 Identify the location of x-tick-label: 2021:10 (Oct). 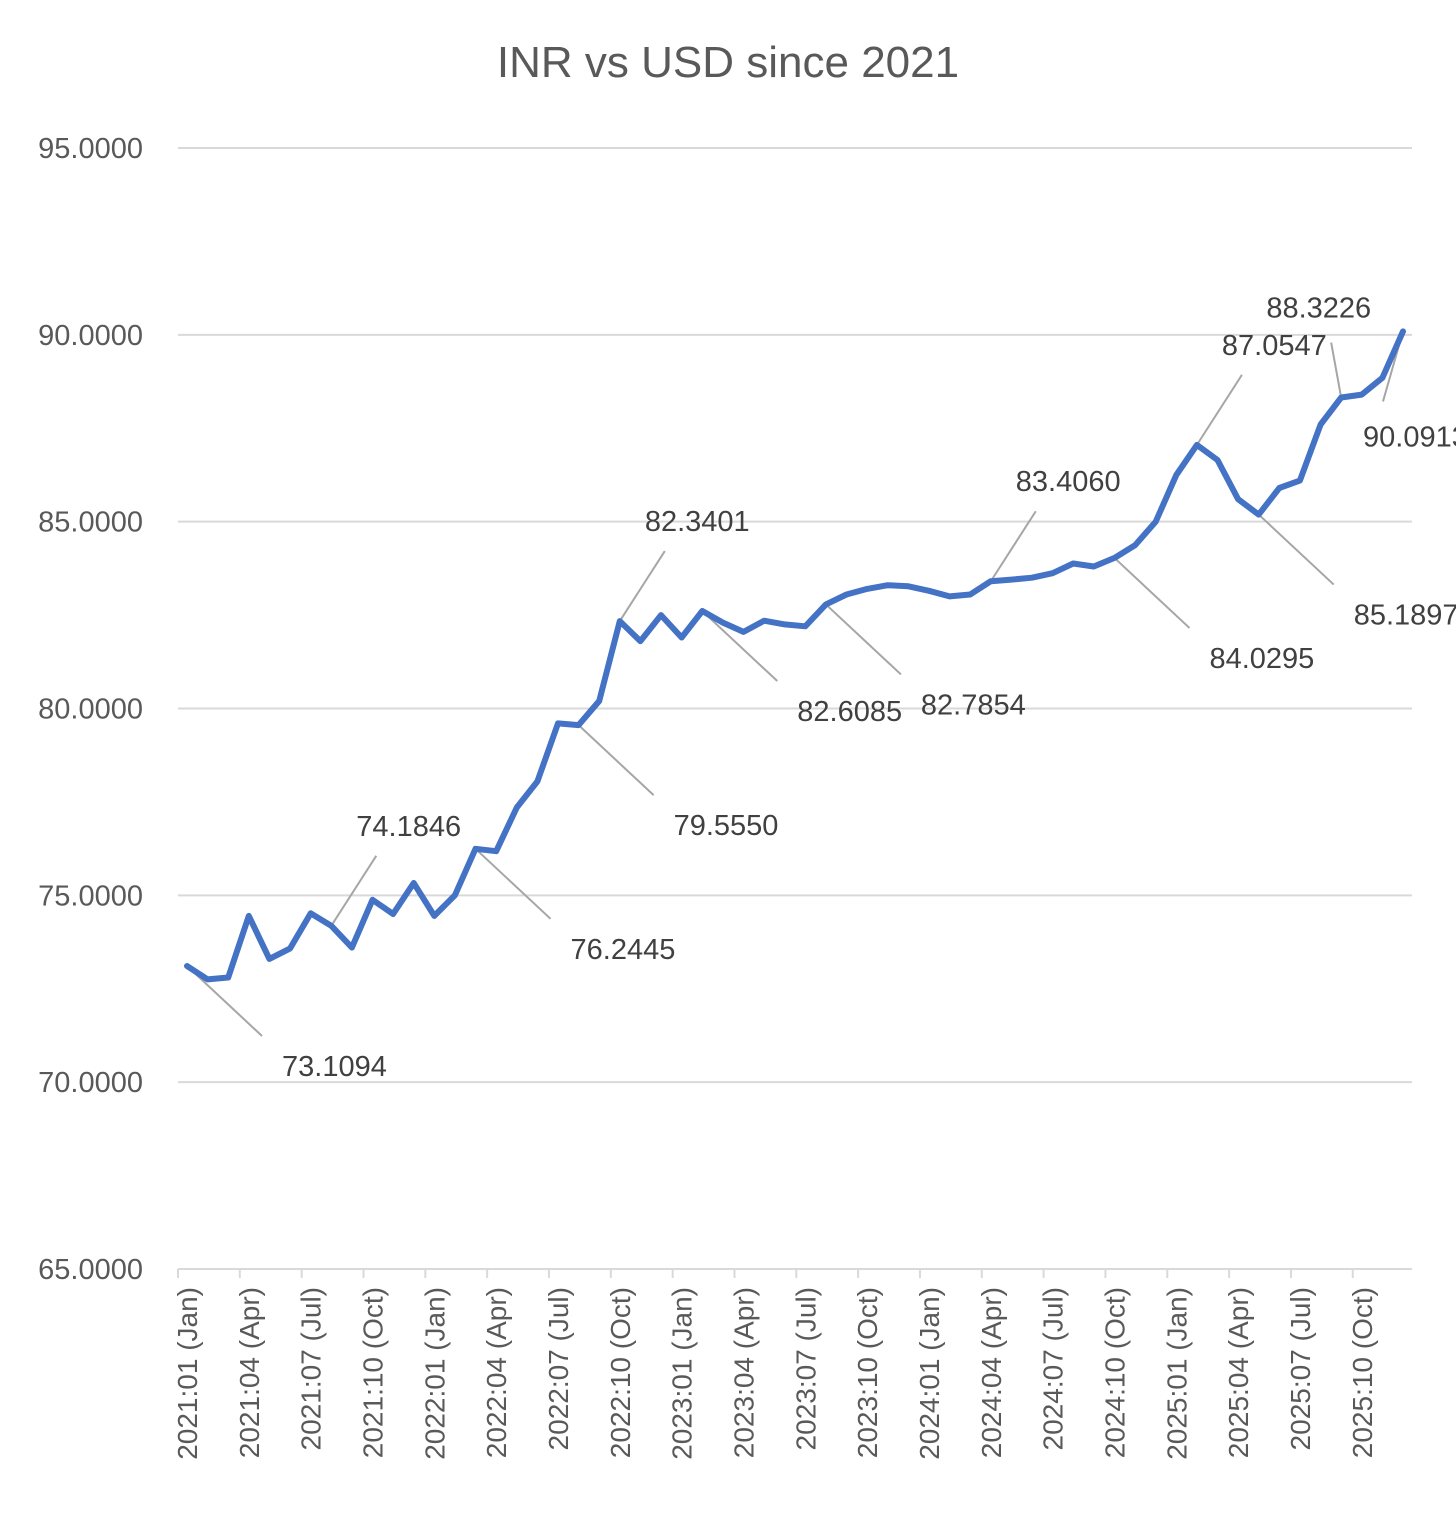
(372, 1372).